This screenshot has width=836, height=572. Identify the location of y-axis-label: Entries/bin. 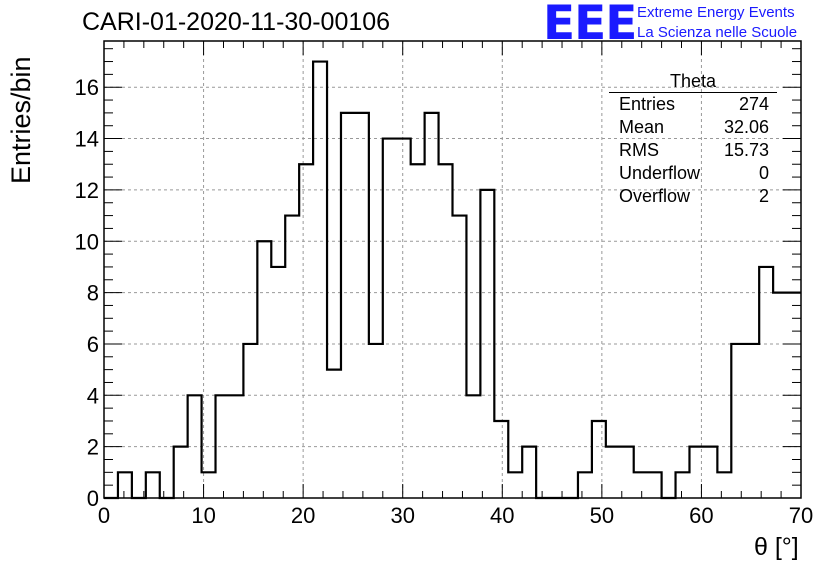
(21, 120).